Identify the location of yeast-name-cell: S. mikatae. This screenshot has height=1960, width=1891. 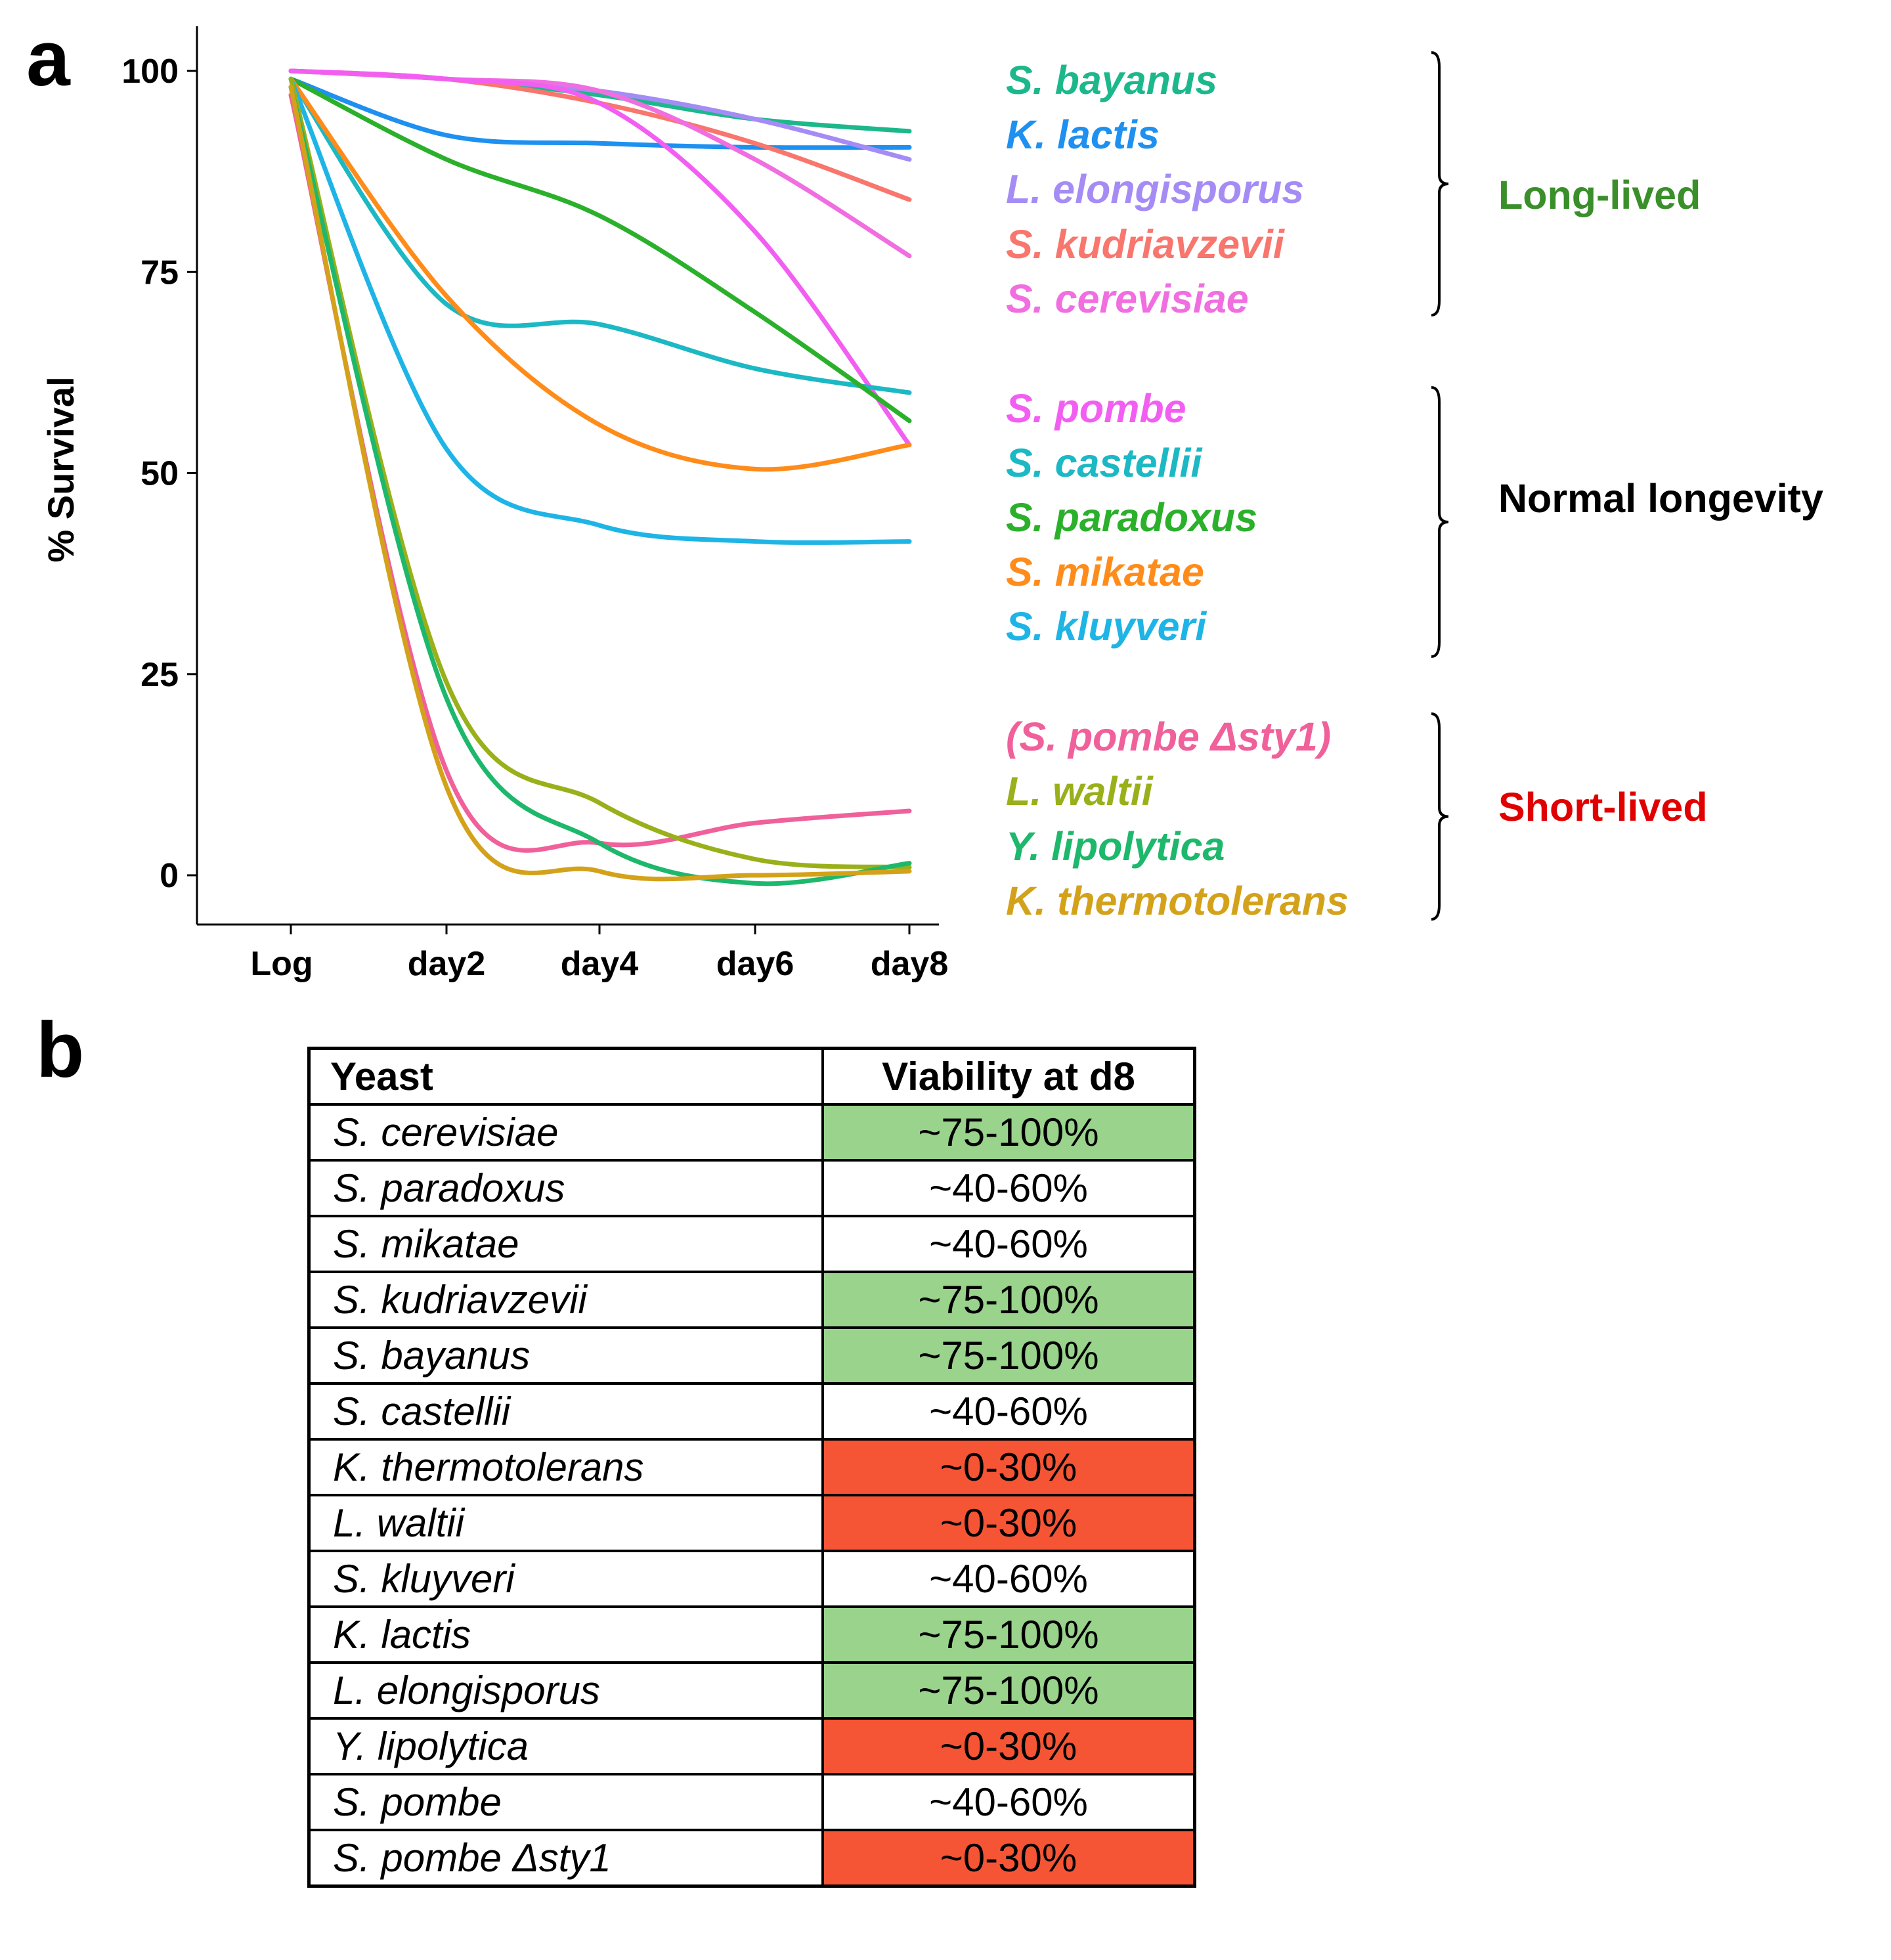
(565, 1244).